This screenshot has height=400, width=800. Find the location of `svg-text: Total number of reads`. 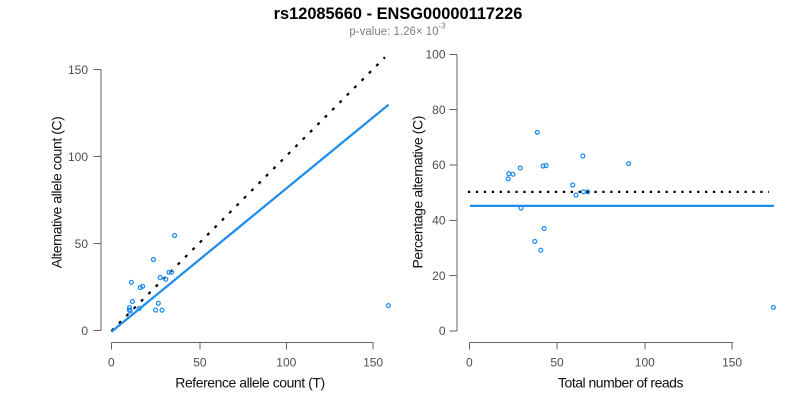

svg-text: Total number of reads is located at coordinates (620, 383).